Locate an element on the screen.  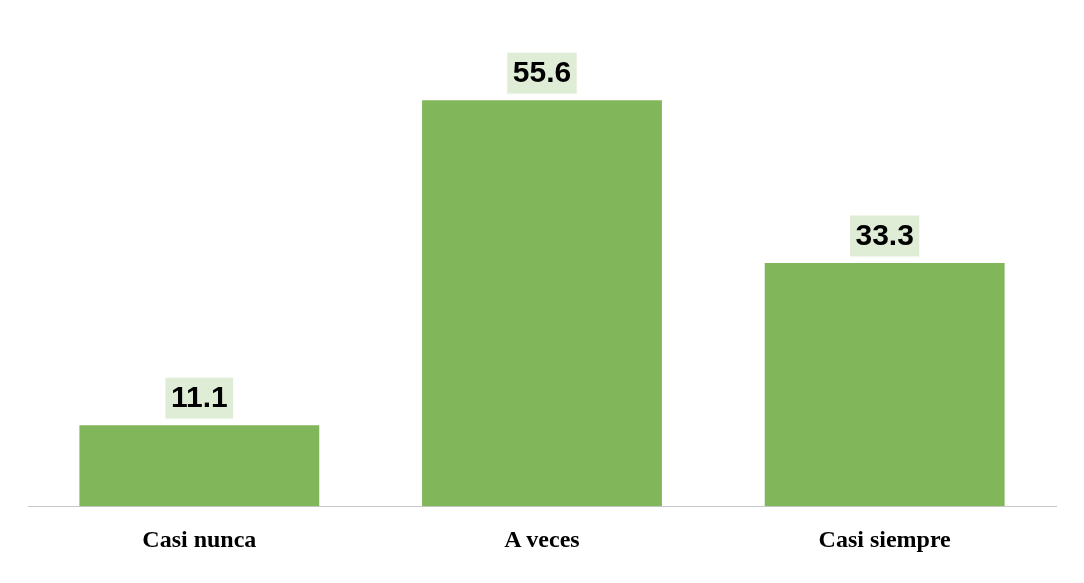
x-tick-label: A veces is located at coordinates (542, 538).